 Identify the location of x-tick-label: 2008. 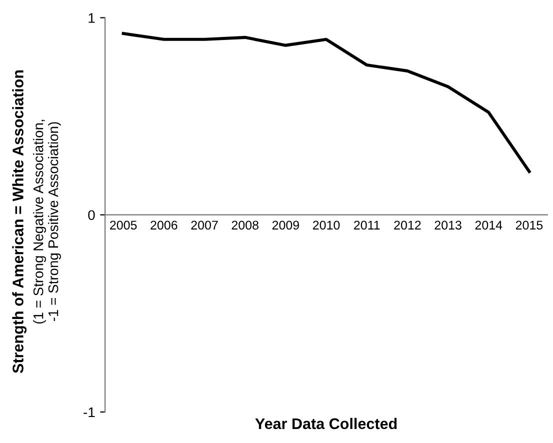
(245, 225).